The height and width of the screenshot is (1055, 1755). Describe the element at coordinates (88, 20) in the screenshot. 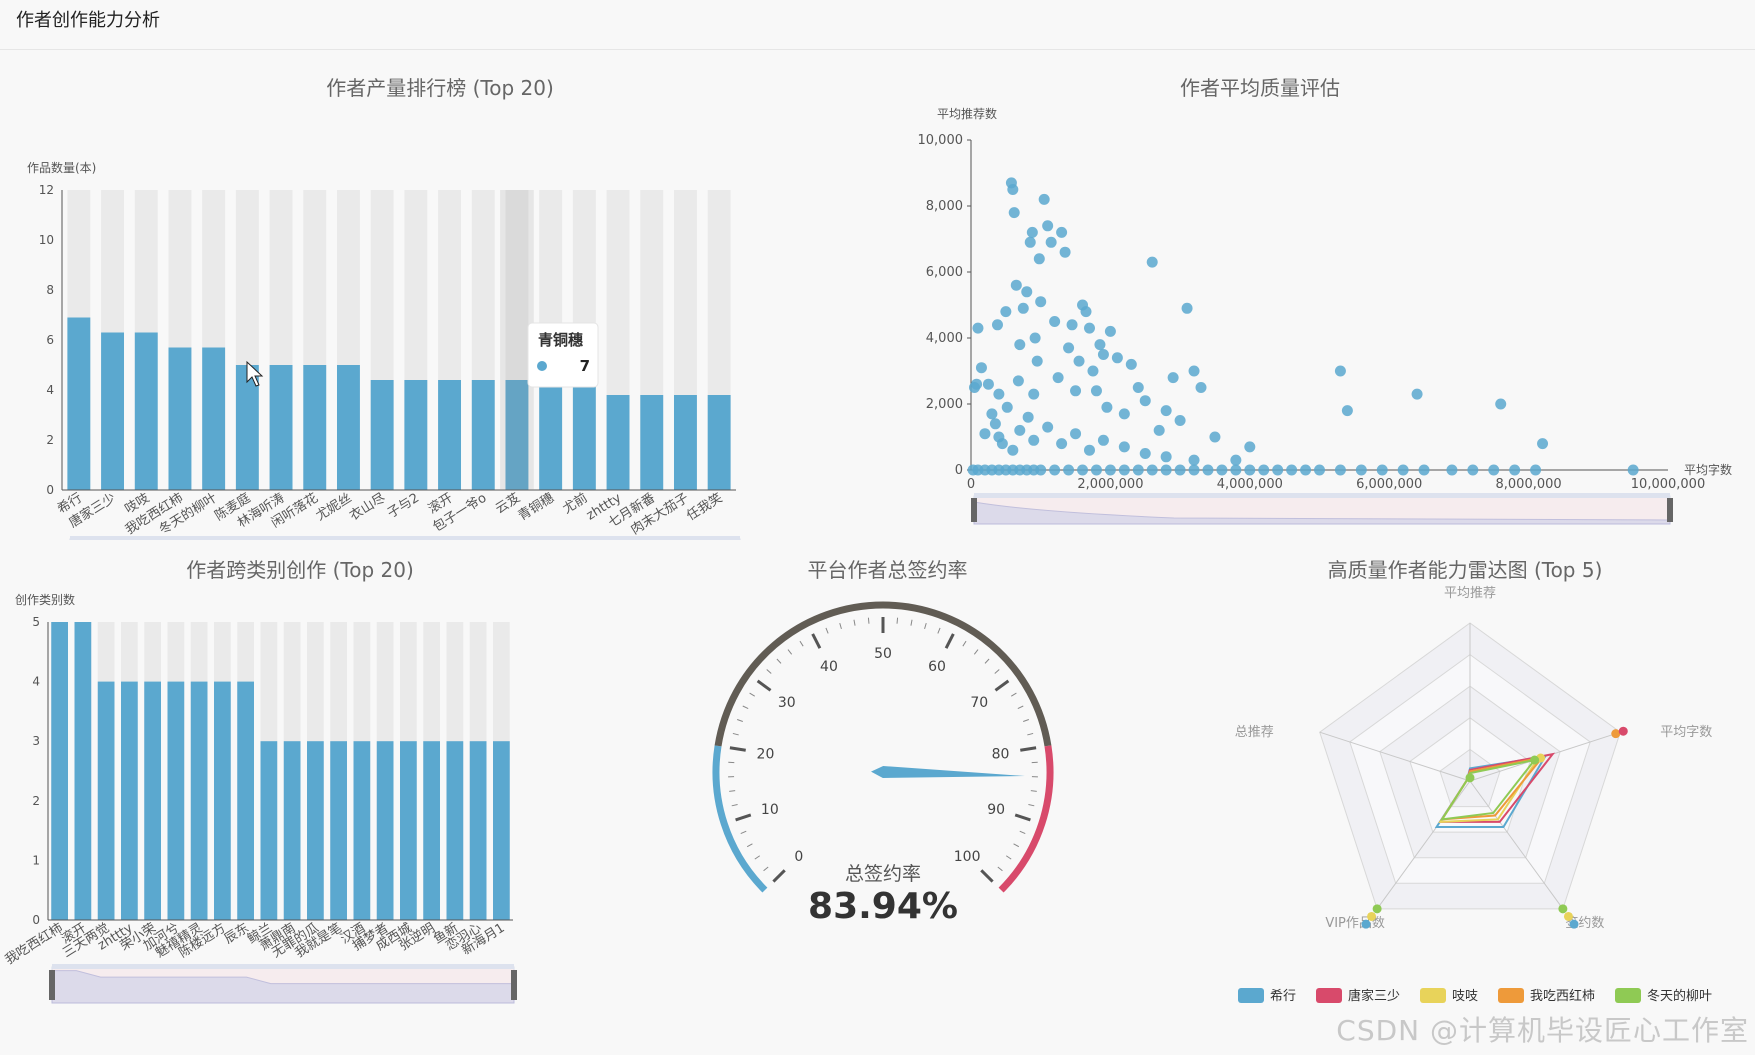

I see `page-title: 作者创作能力分析` at that location.